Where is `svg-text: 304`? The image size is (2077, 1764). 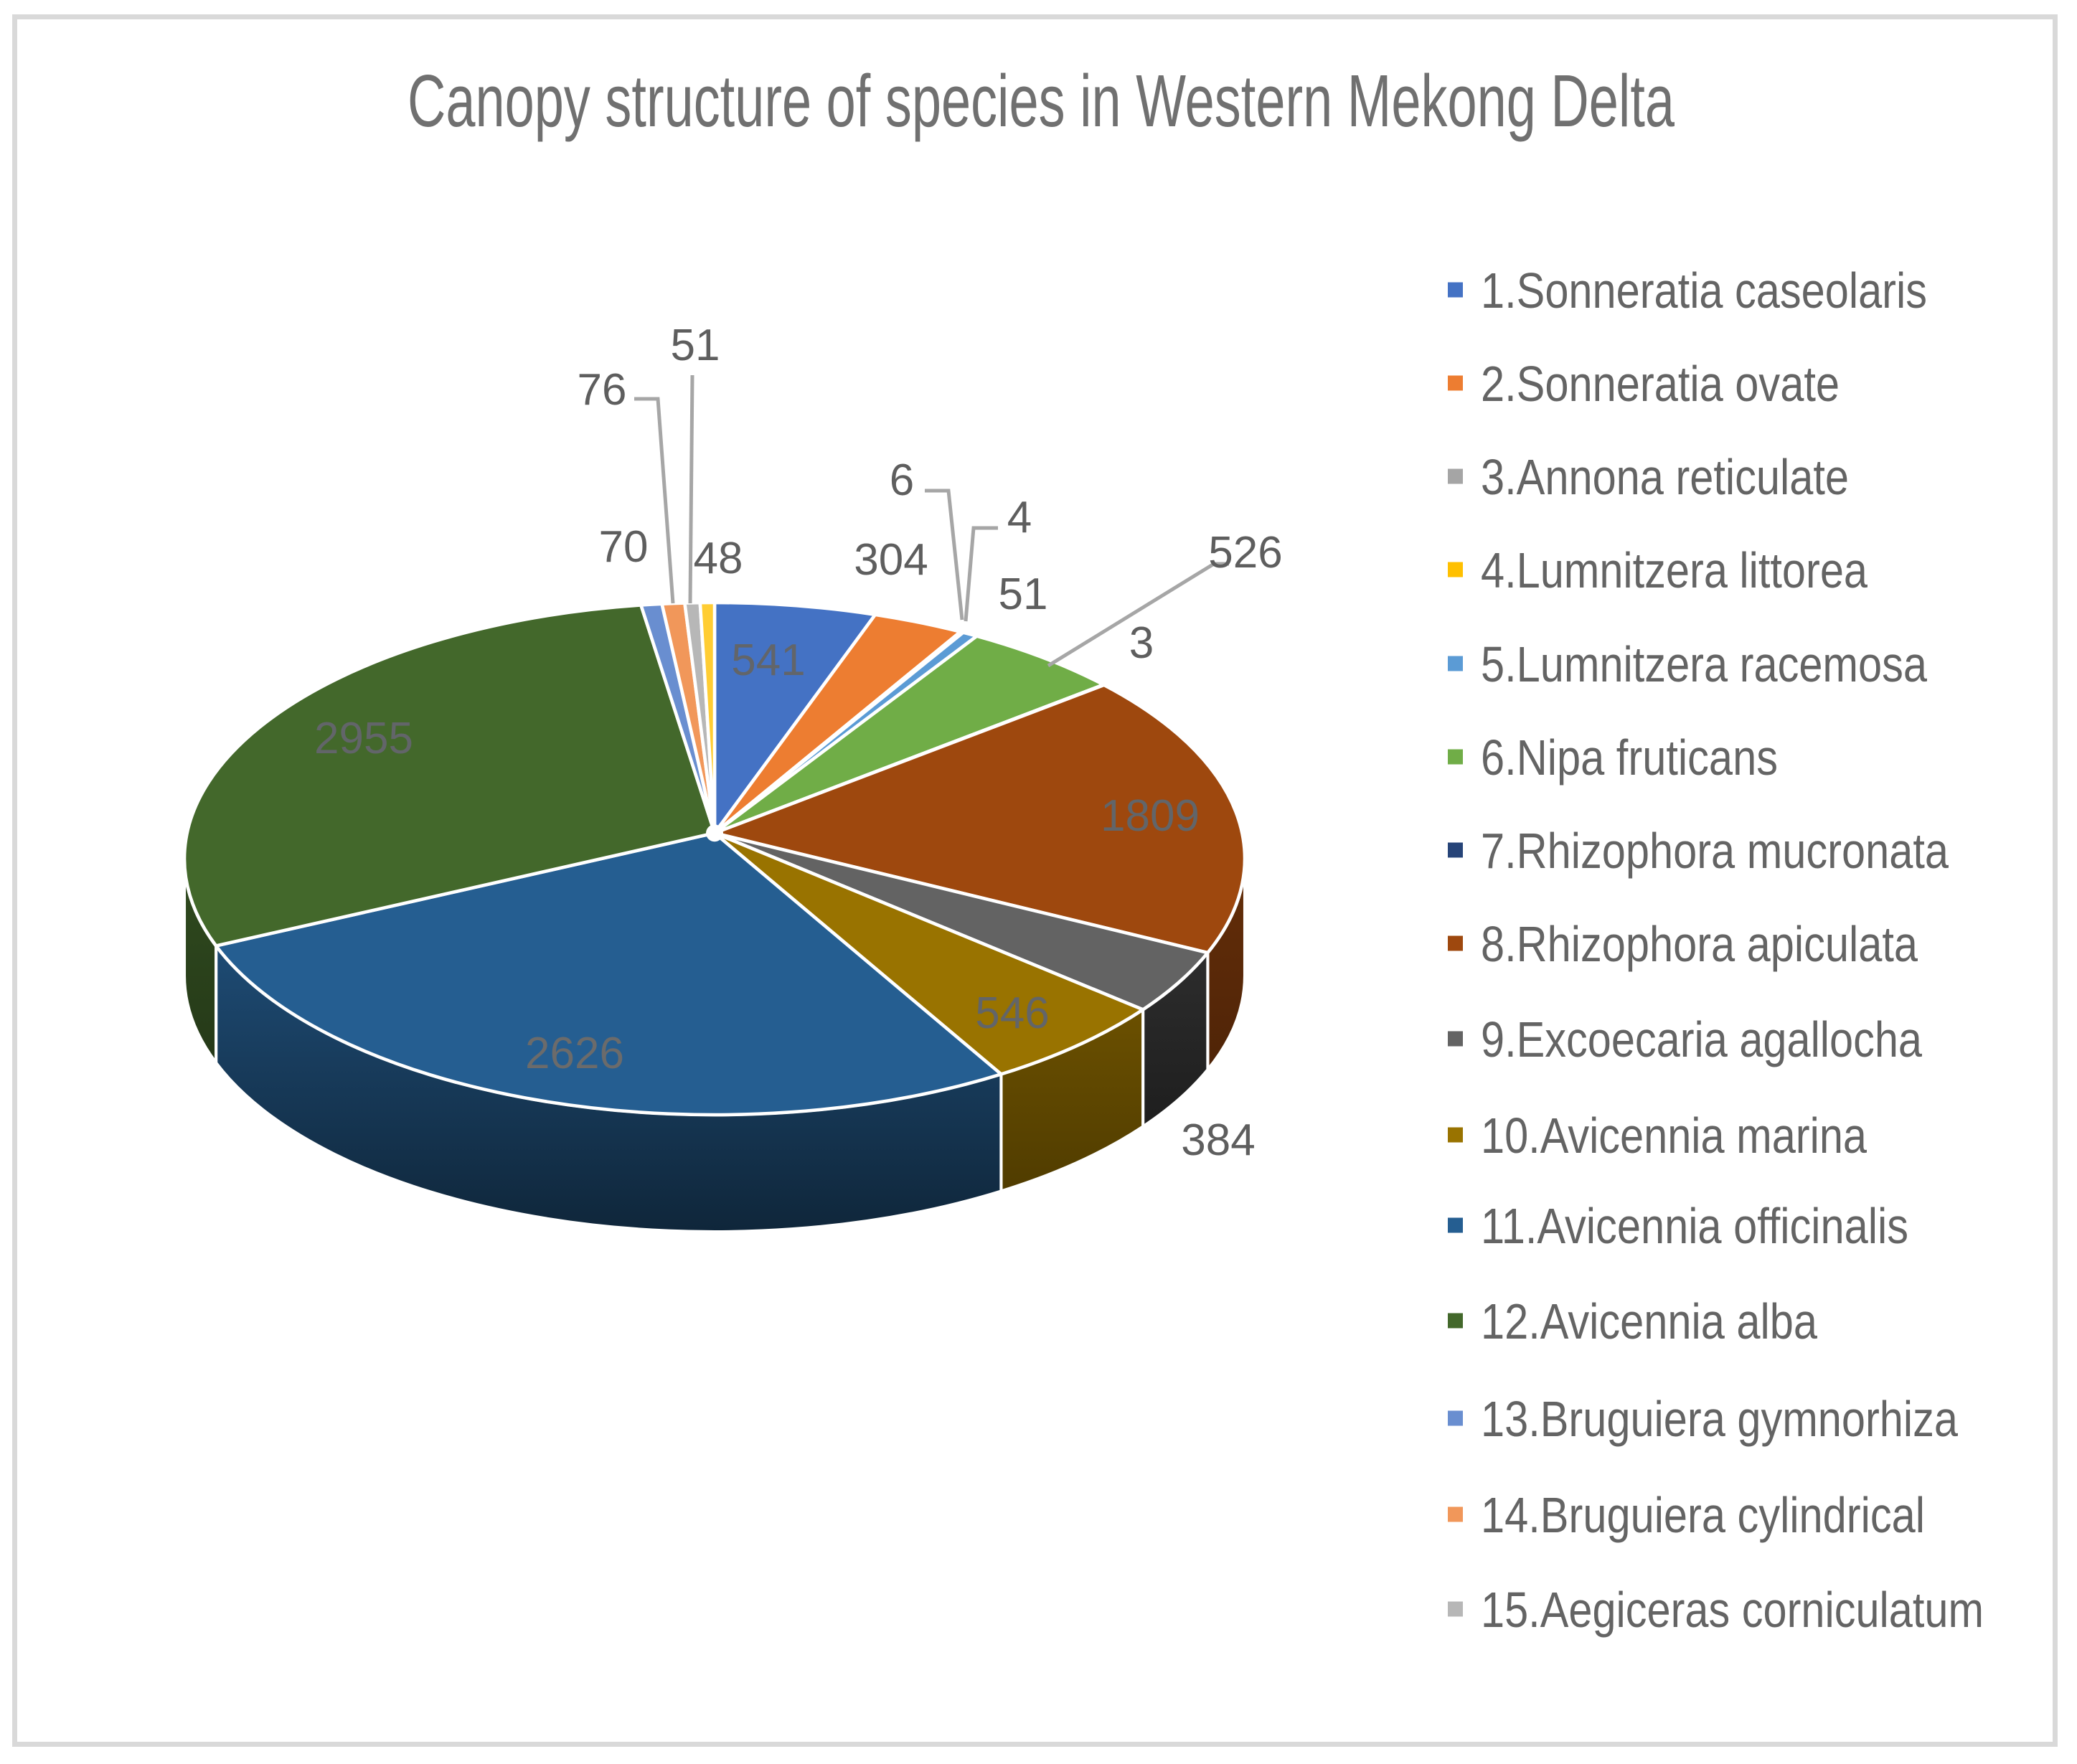
svg-text: 304 is located at coordinates (891, 560).